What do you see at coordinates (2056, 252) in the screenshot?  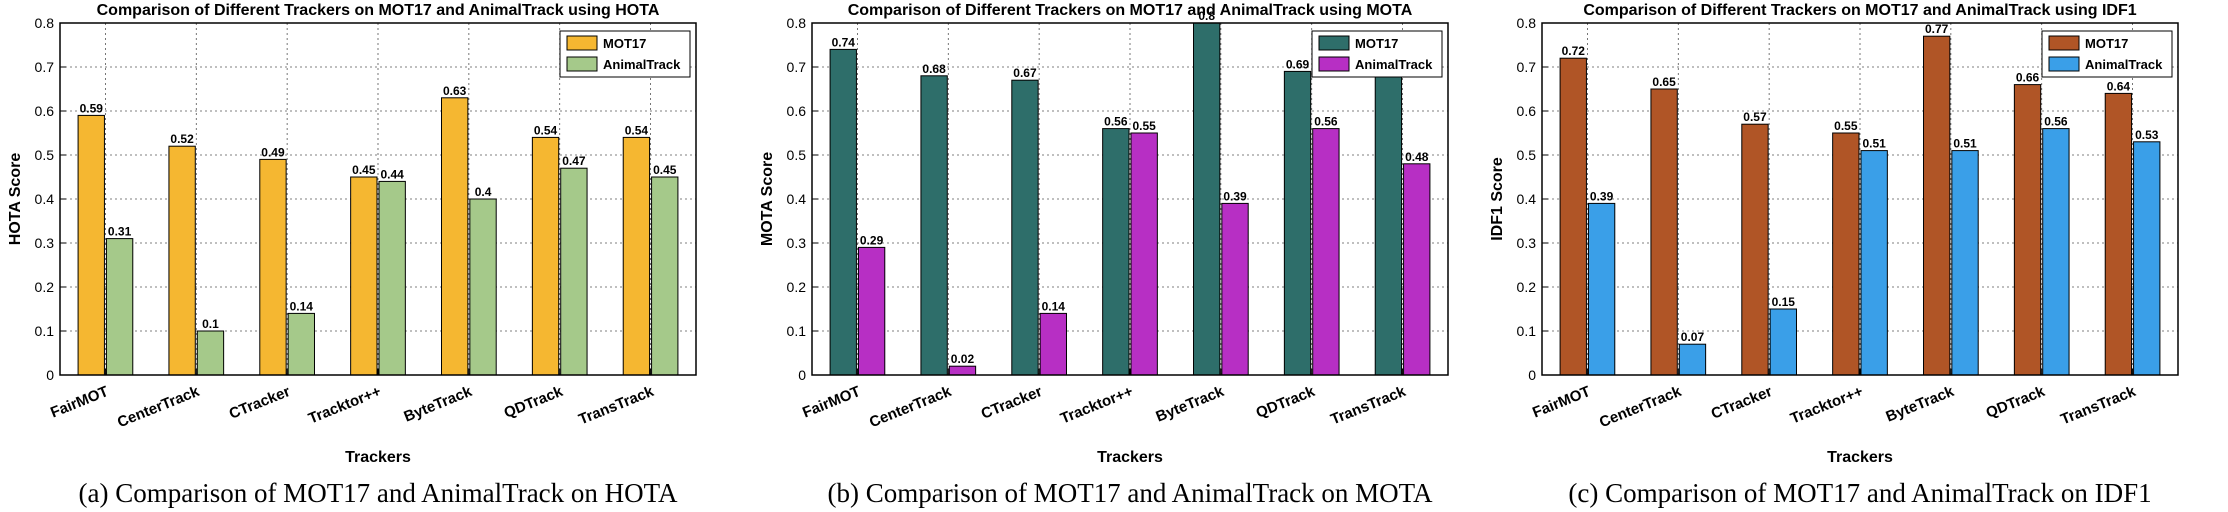 I see `bar-animaltrack-qdtrack` at bounding box center [2056, 252].